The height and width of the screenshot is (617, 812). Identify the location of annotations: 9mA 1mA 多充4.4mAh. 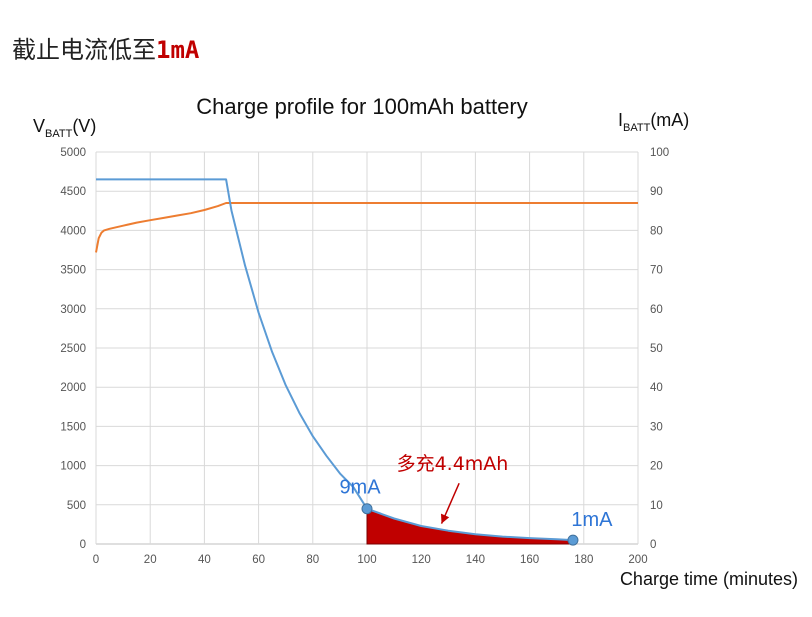
(476, 492).